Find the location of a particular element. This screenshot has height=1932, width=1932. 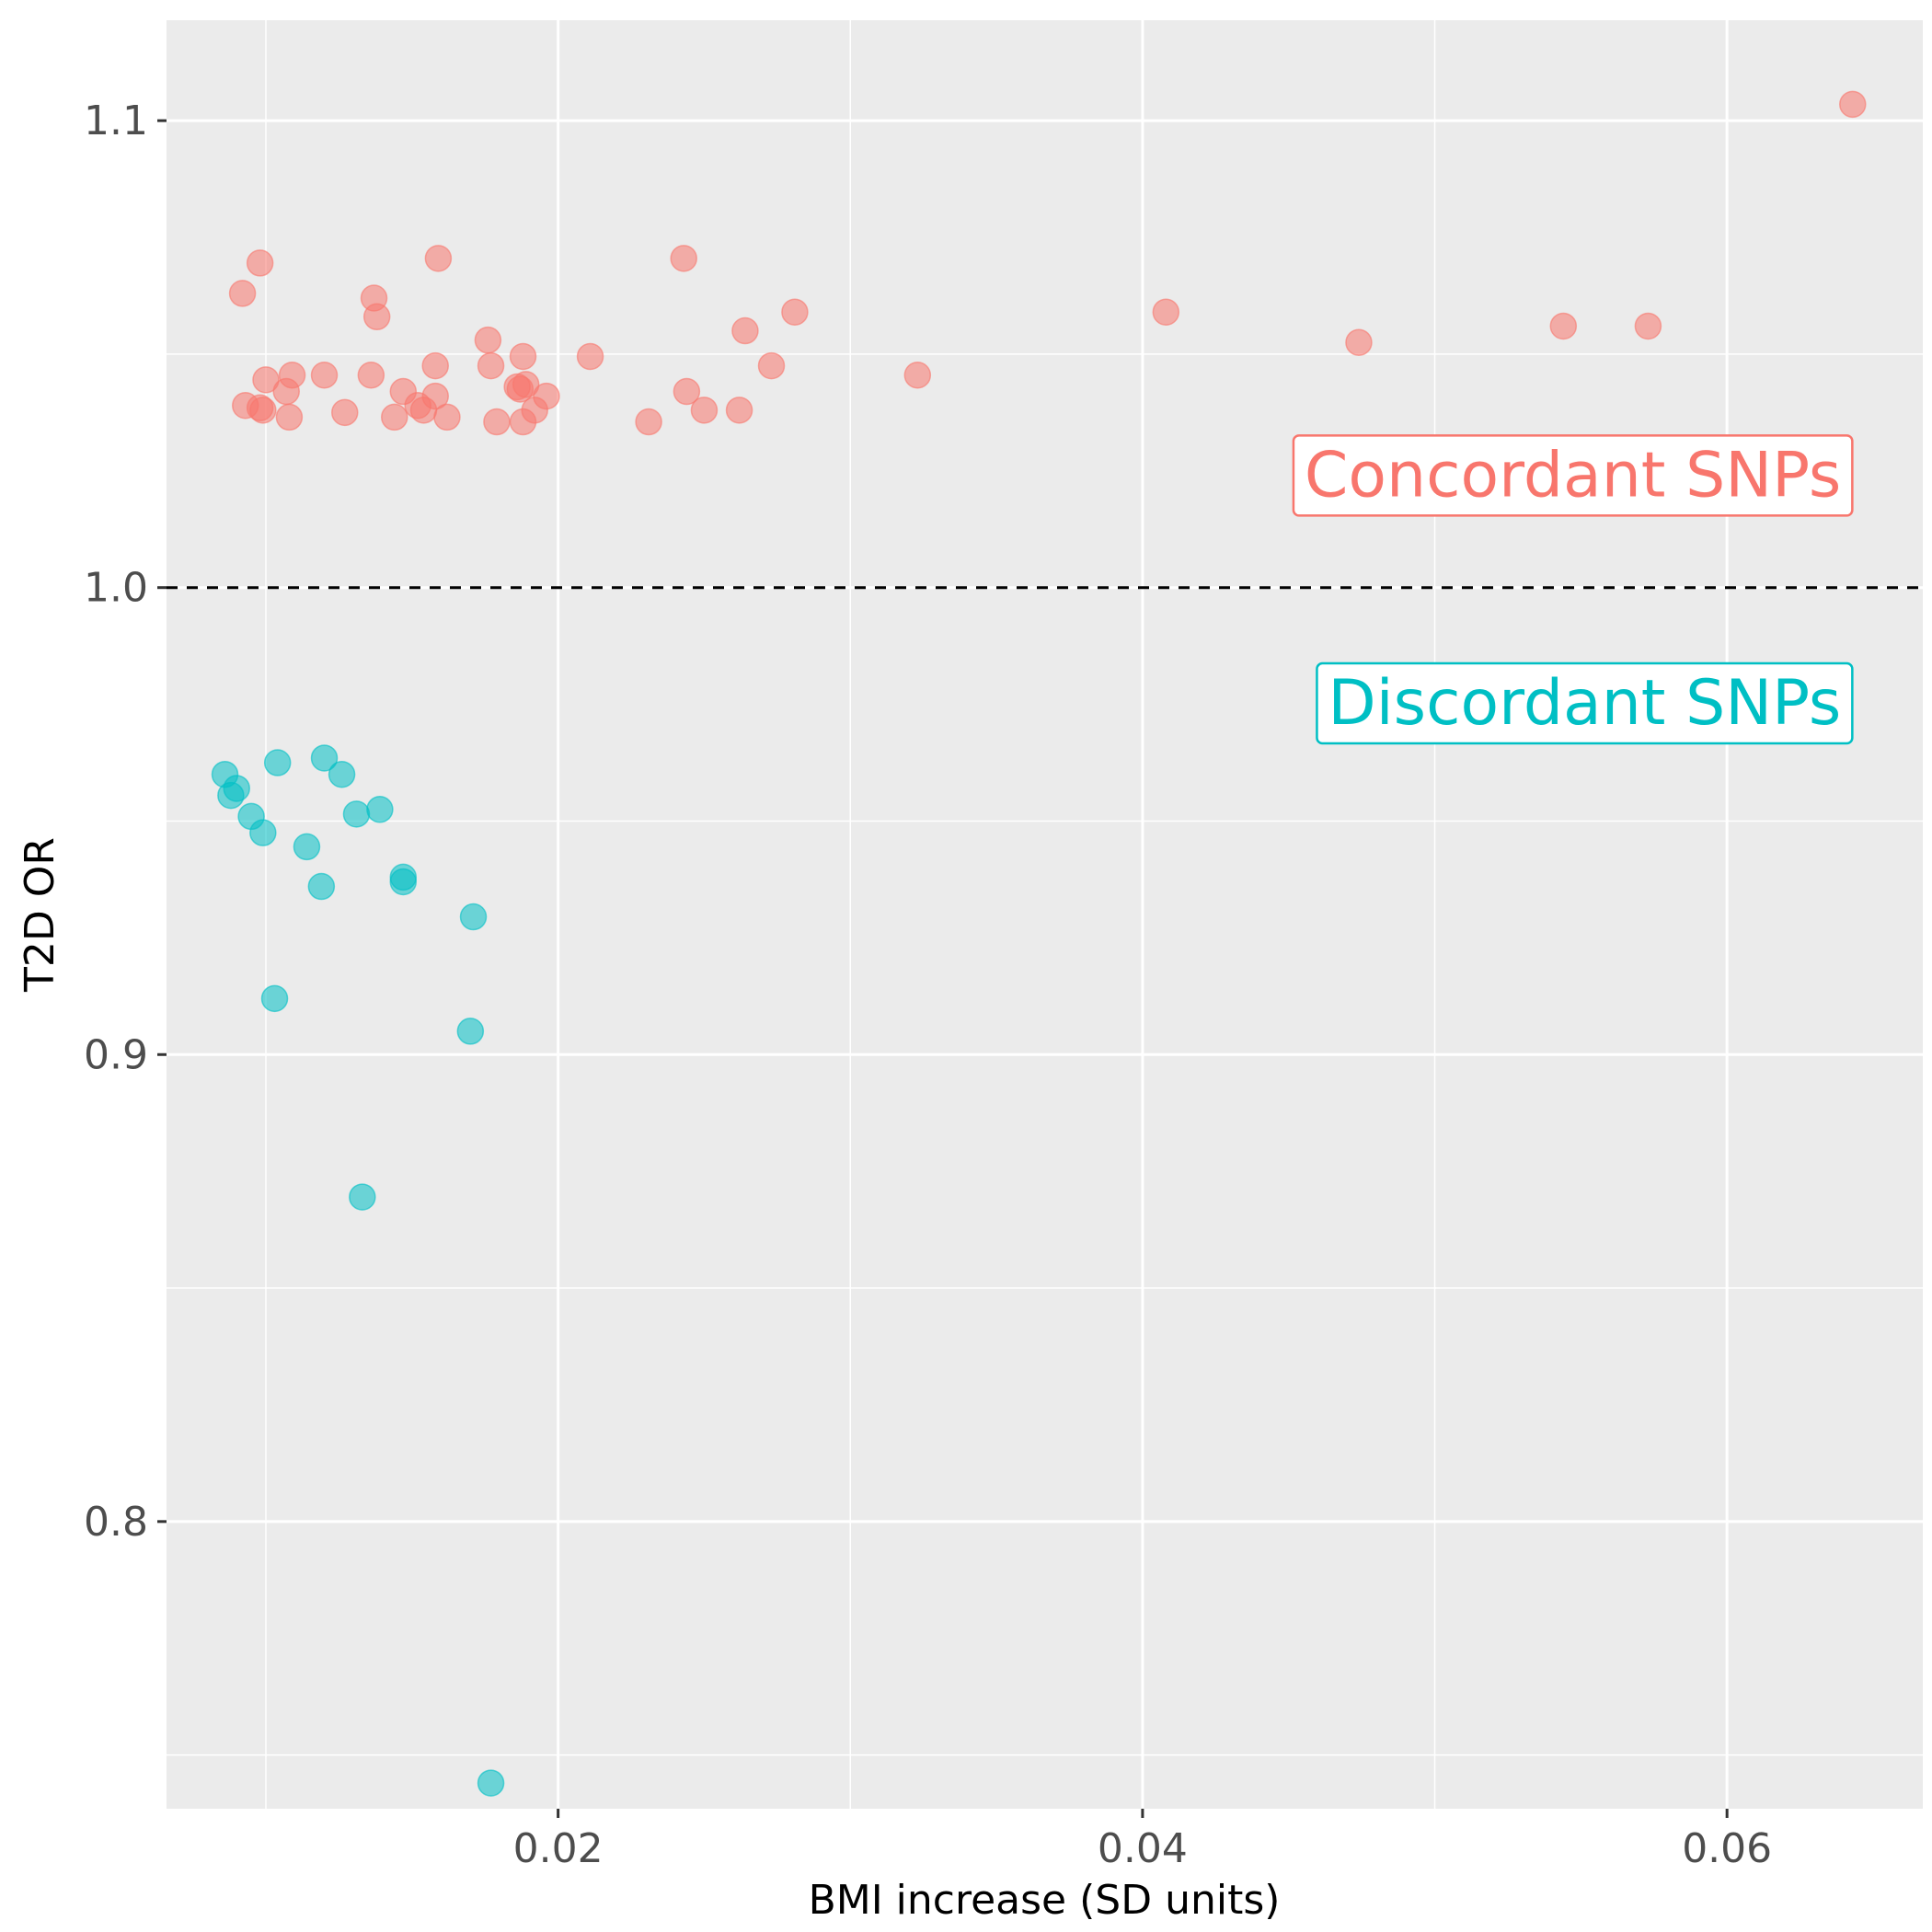

annotation-labels: Concordant SNPs Discordant SNPs is located at coordinates (1573, 589).